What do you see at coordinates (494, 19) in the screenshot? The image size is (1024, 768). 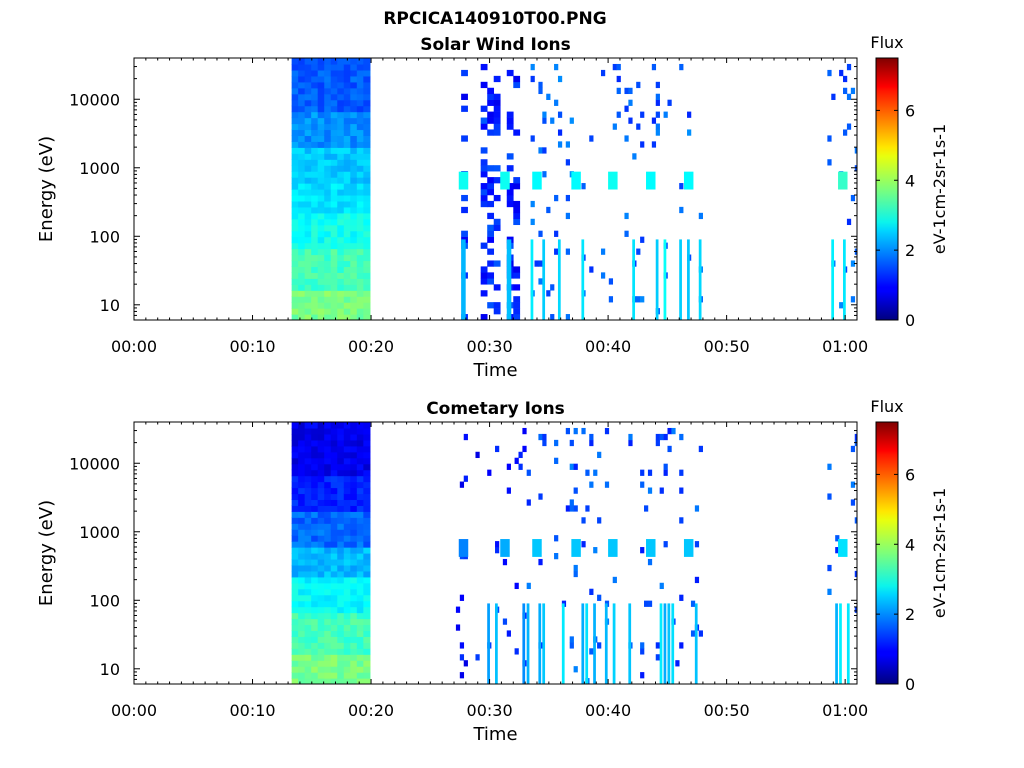 I see `figure-title: RPCICA140910T00.PNG` at bounding box center [494, 19].